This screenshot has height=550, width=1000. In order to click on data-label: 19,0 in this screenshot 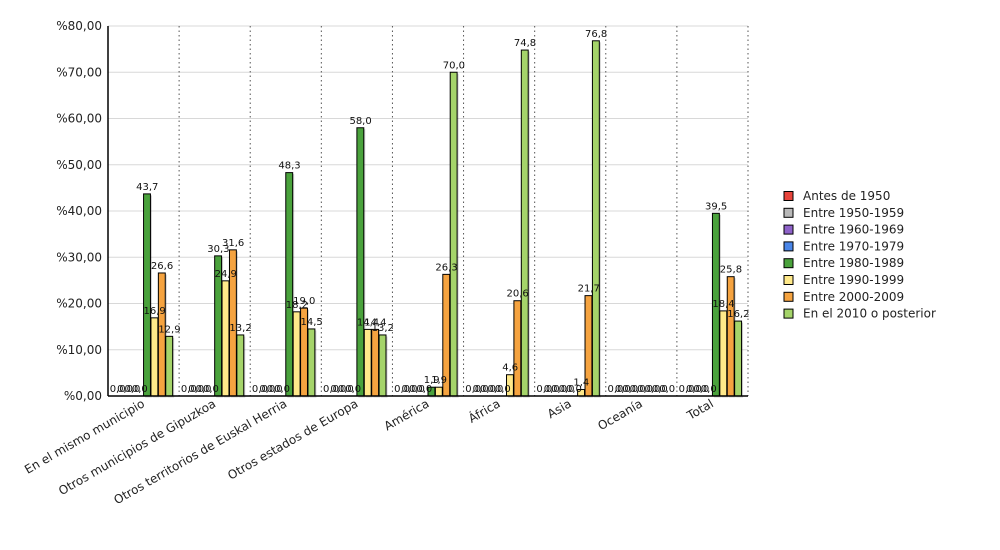, I will do `click(304, 301)`.